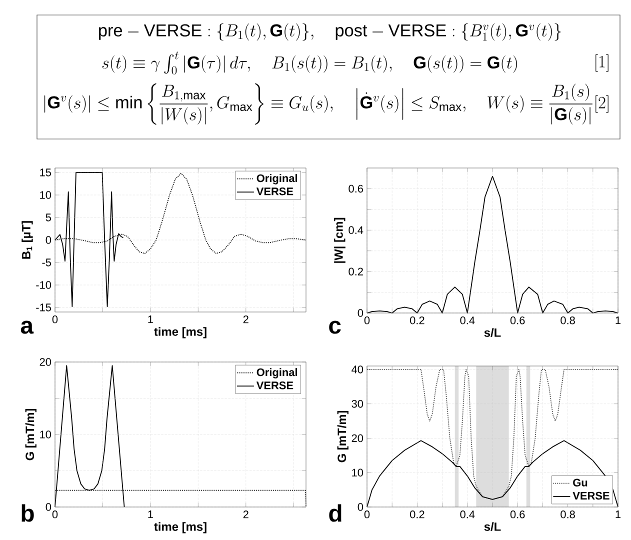 This screenshot has height=540, width=631. Describe the element at coordinates (49, 218) in the screenshot. I see `y-tick-label: 5` at that location.